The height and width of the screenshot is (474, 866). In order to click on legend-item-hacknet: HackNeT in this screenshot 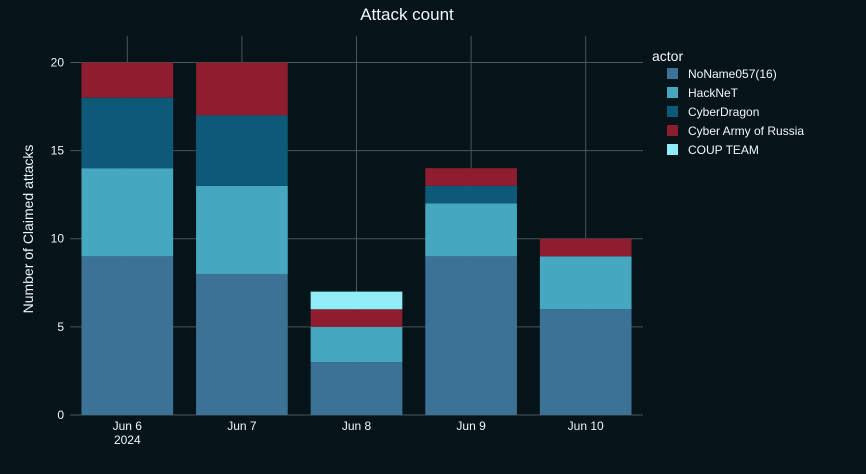, I will do `click(703, 93)`.